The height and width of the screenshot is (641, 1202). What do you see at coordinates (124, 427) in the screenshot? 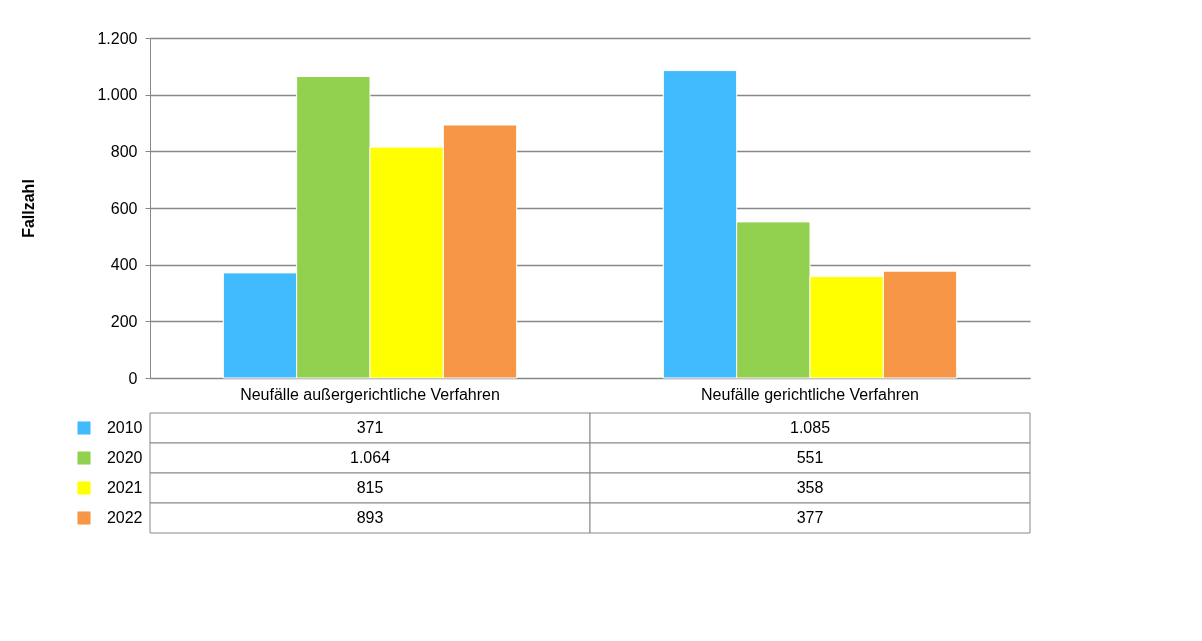
I see `legend-label: 2010` at bounding box center [124, 427].